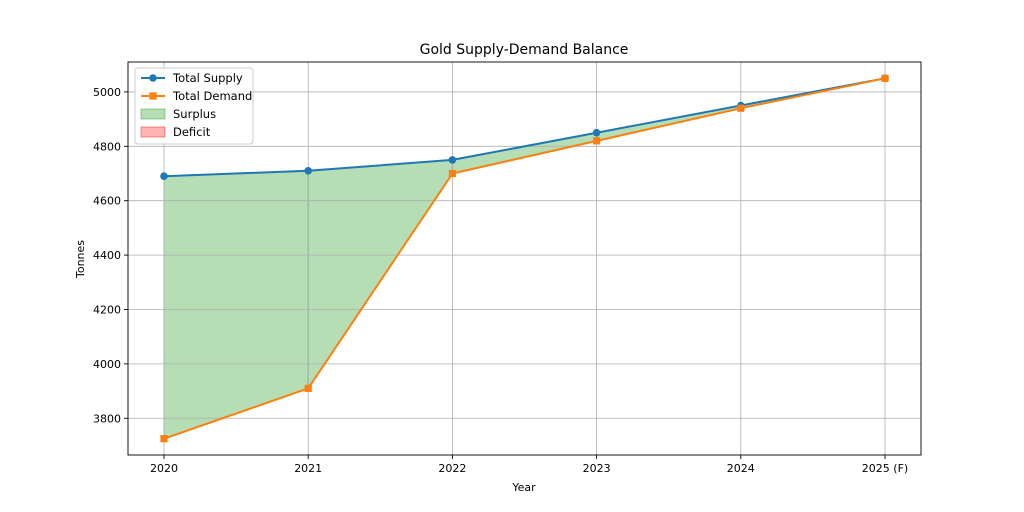 The image size is (1024, 512). Describe the element at coordinates (308, 468) in the screenshot. I see `x-tick-label-1: 2021` at that location.